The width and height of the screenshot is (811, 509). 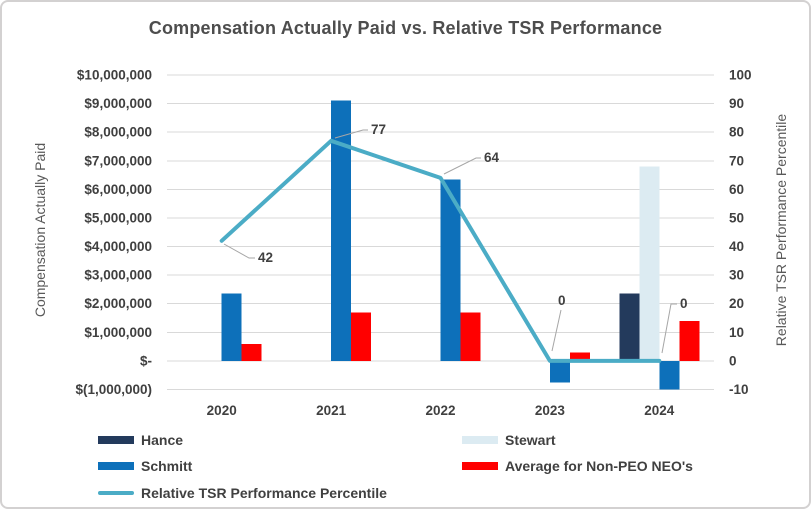 I want to click on right-axis-tick: 20, so click(x=736, y=303).